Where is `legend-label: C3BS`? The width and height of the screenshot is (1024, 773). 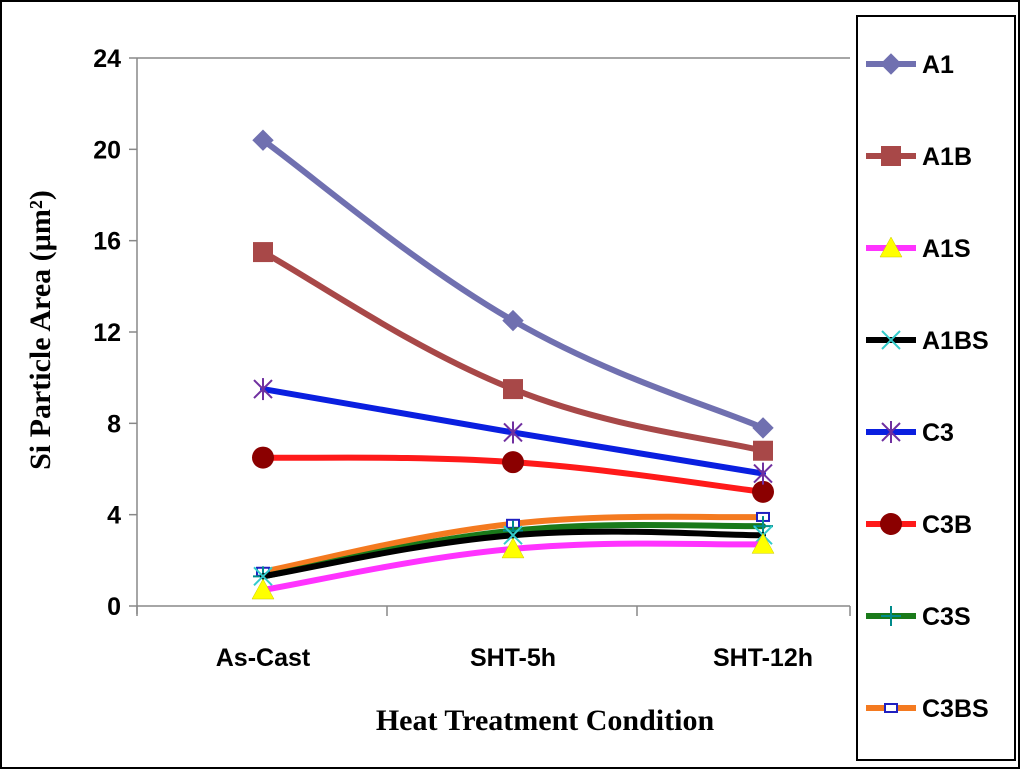
legend-label: C3BS is located at coordinates (955, 709).